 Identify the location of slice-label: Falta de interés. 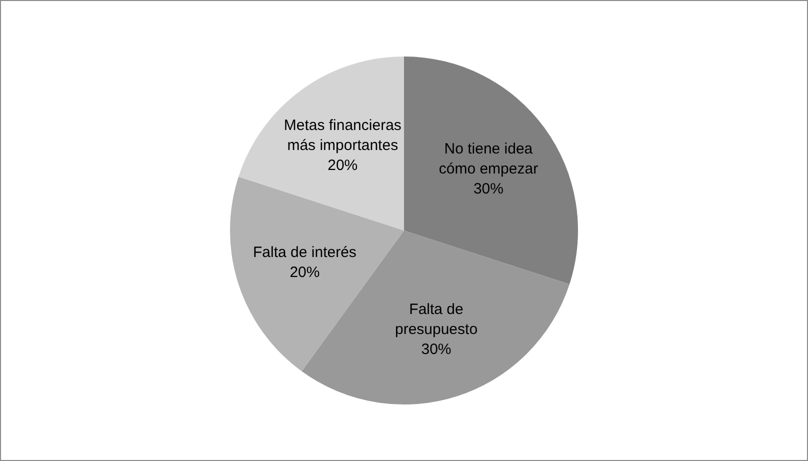
(304, 252).